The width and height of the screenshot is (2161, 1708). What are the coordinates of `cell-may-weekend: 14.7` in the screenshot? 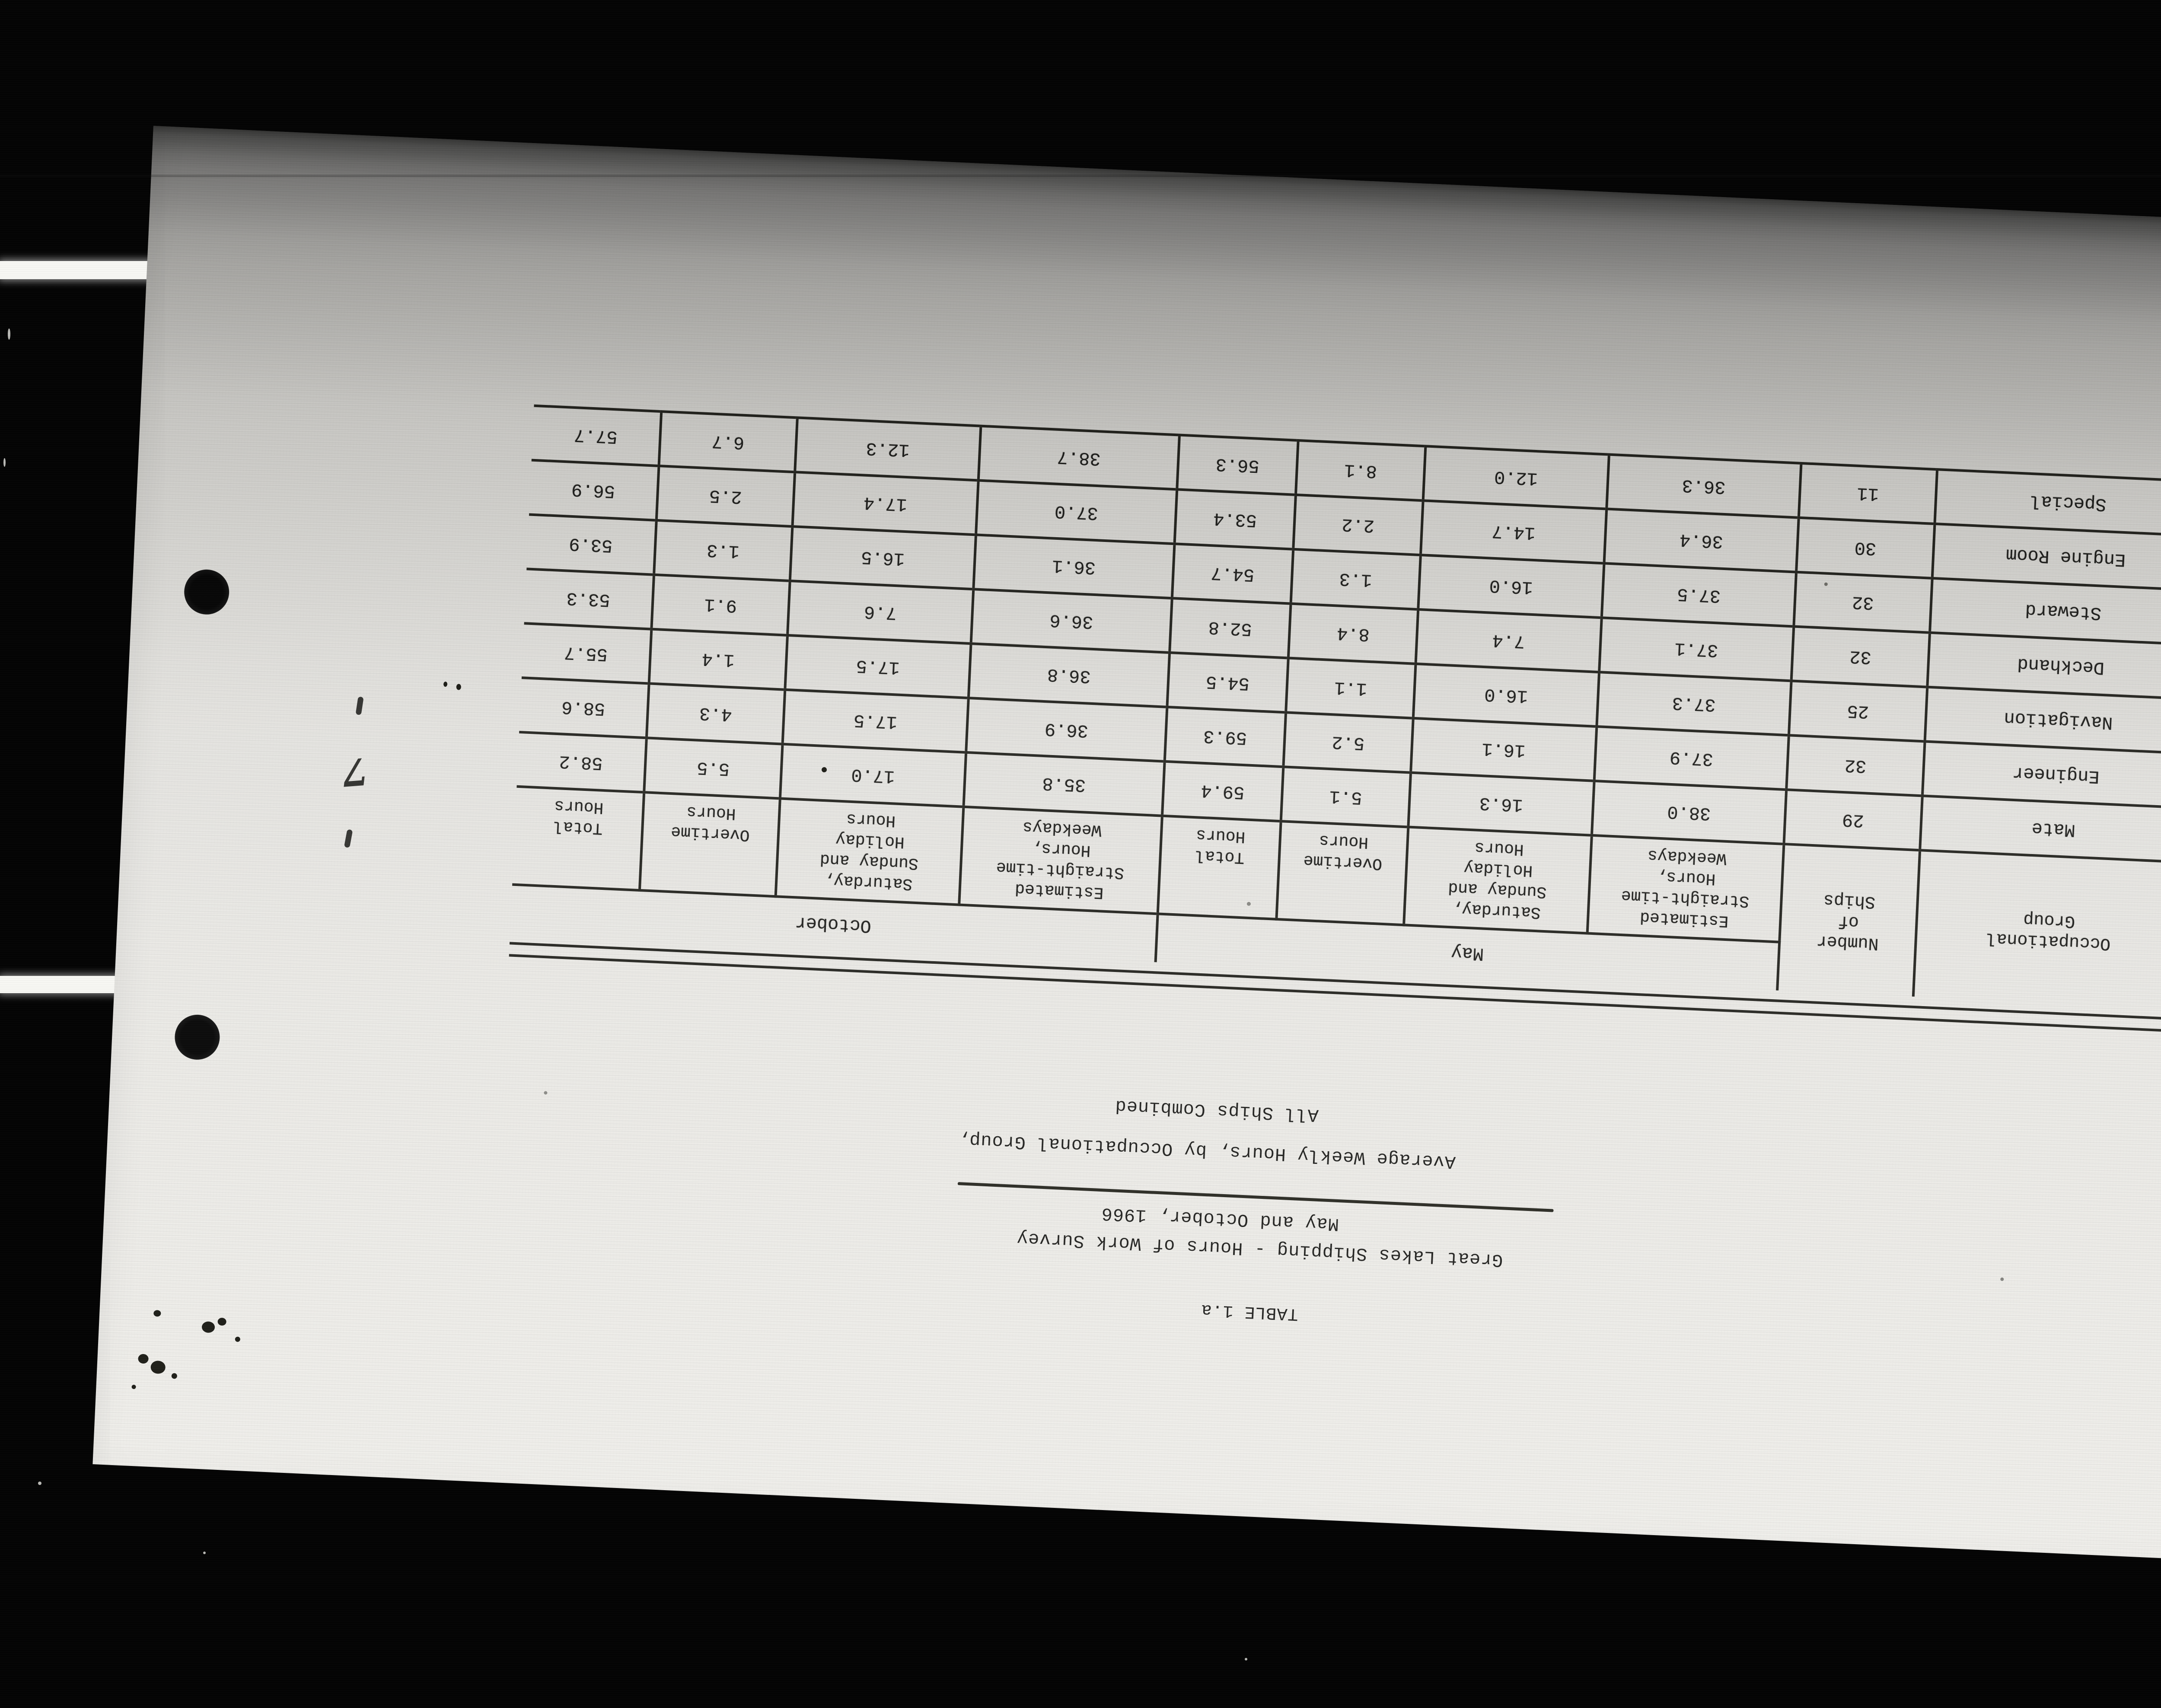 It's located at (1513, 532).